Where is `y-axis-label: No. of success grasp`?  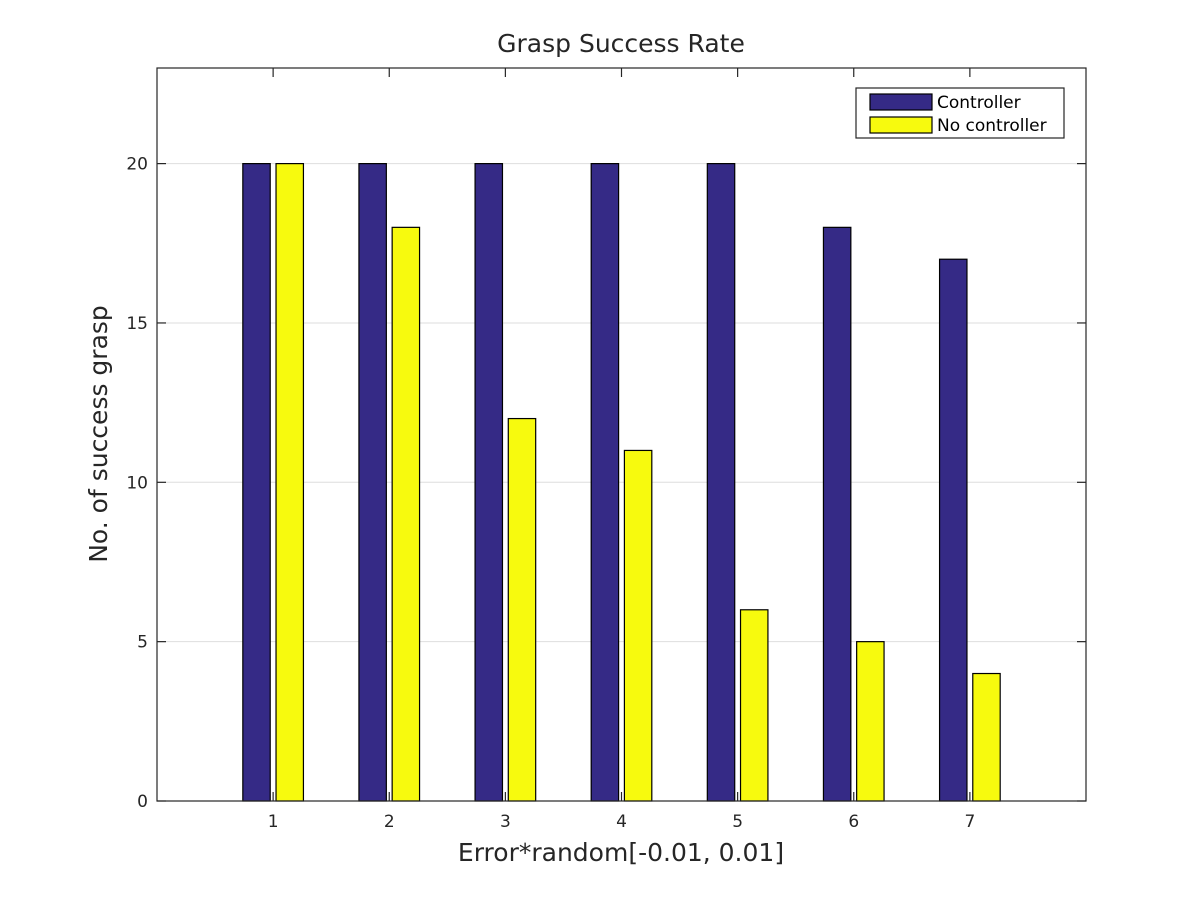
y-axis-label: No. of success grasp is located at coordinates (98, 434).